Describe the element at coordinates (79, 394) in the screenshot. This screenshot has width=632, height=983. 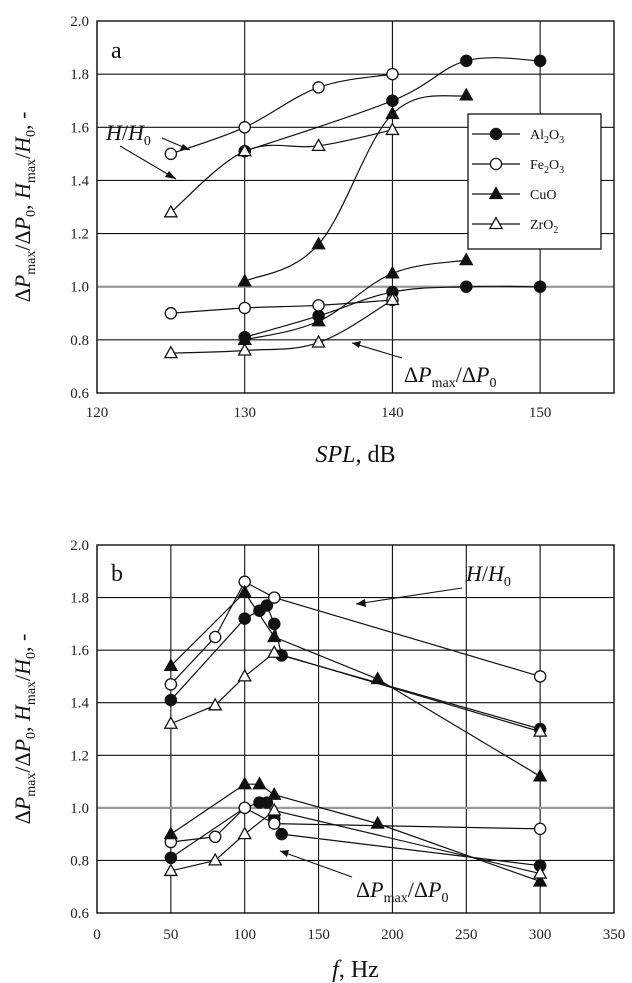
I see `y-tick-label: 0.6` at that location.